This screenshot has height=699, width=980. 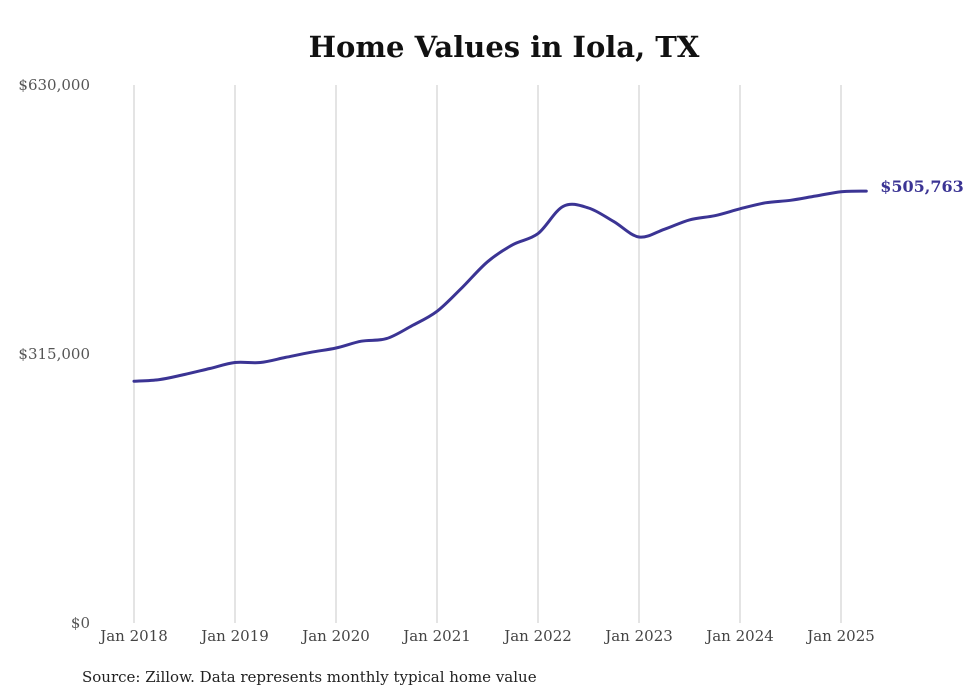 I want to click on x-tick-label: Jan 2019, so click(x=234, y=636).